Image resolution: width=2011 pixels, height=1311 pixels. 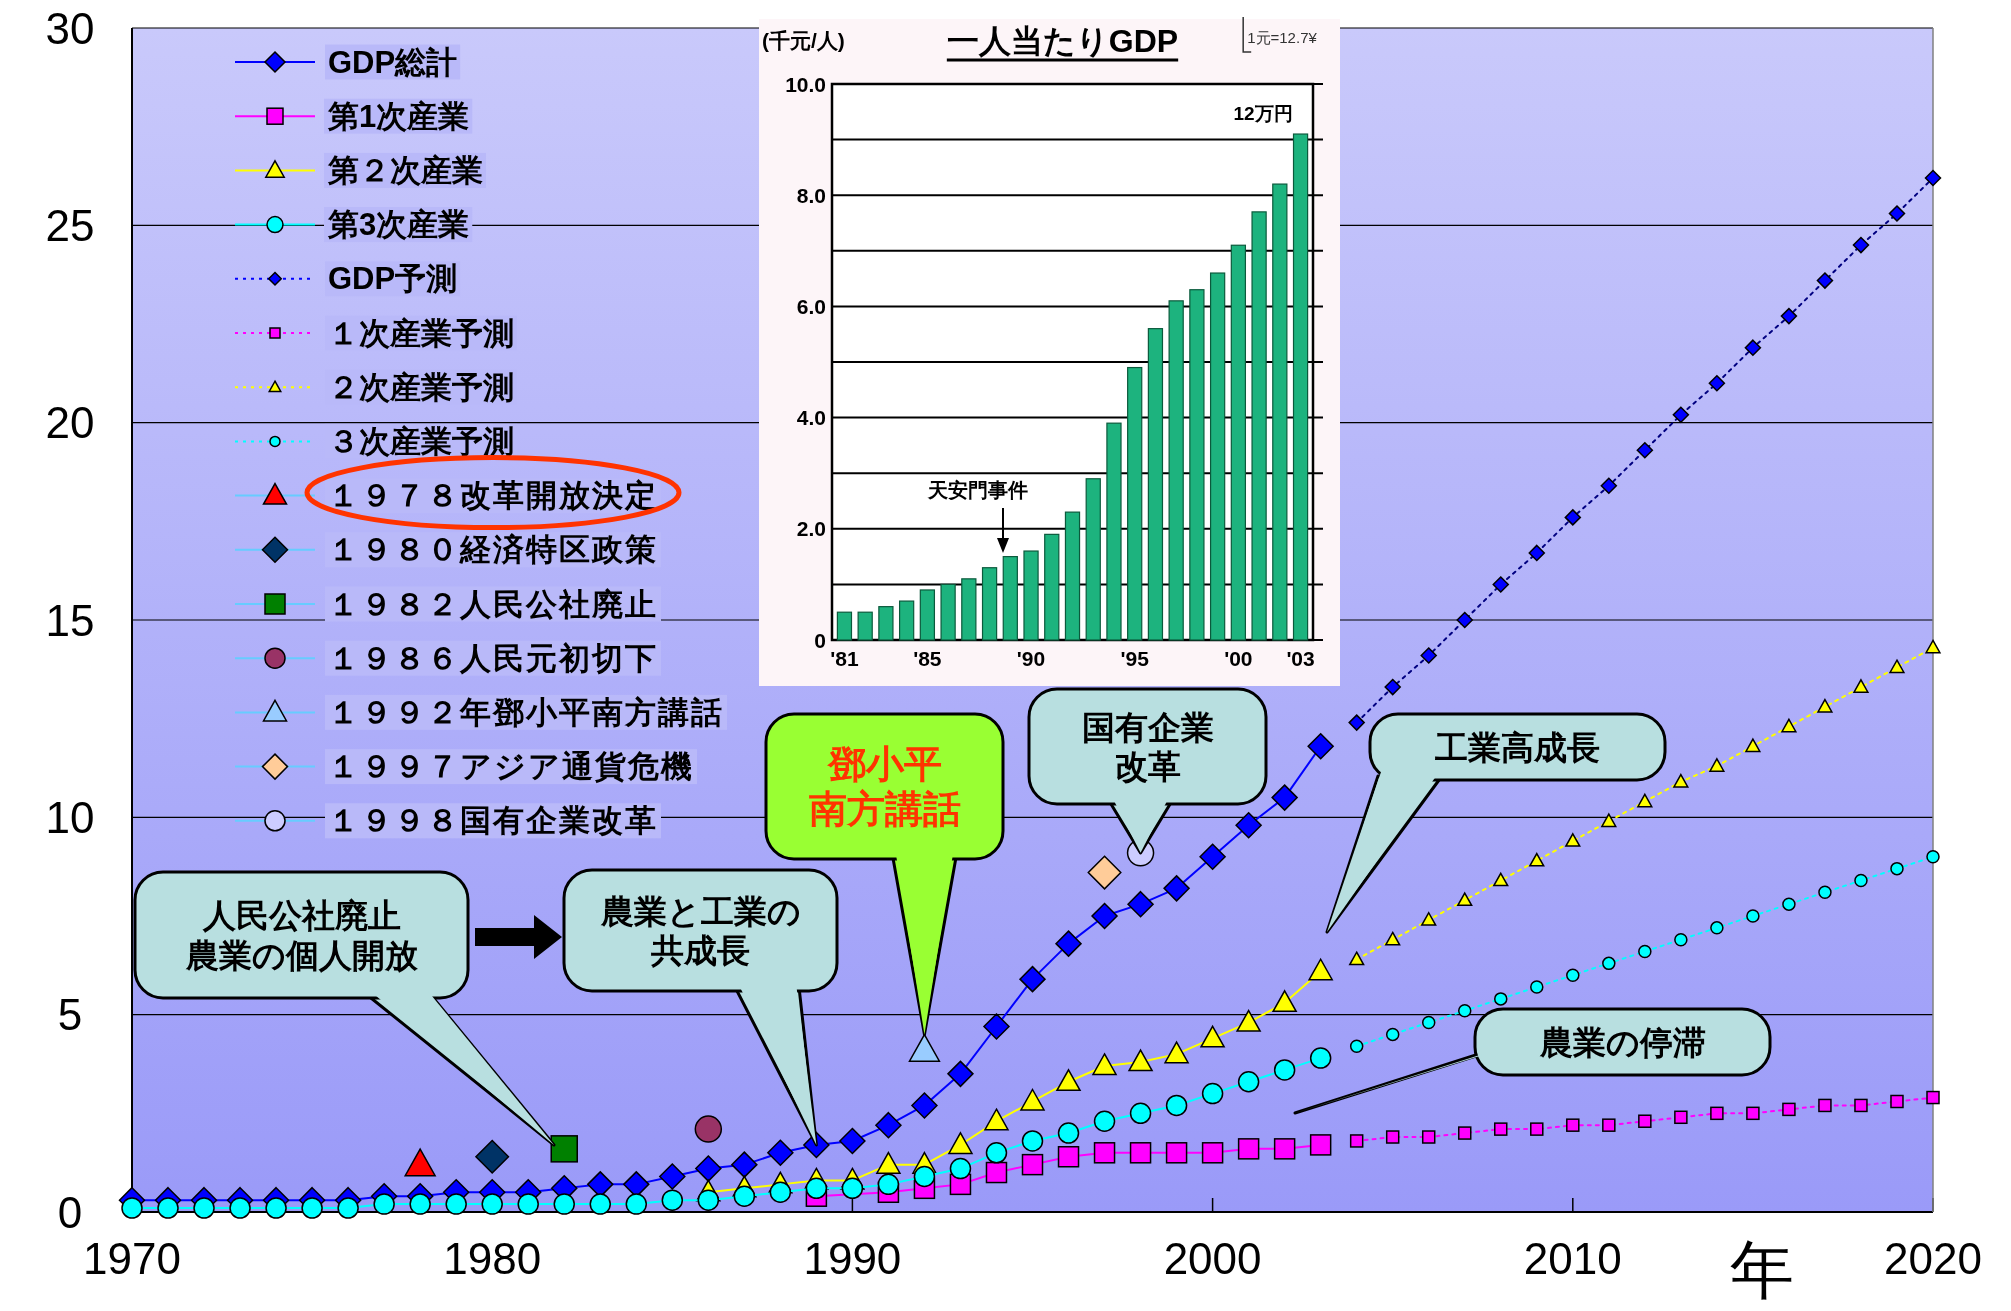 I want to click on legend-label: ２次産業予測, so click(x=421, y=387).